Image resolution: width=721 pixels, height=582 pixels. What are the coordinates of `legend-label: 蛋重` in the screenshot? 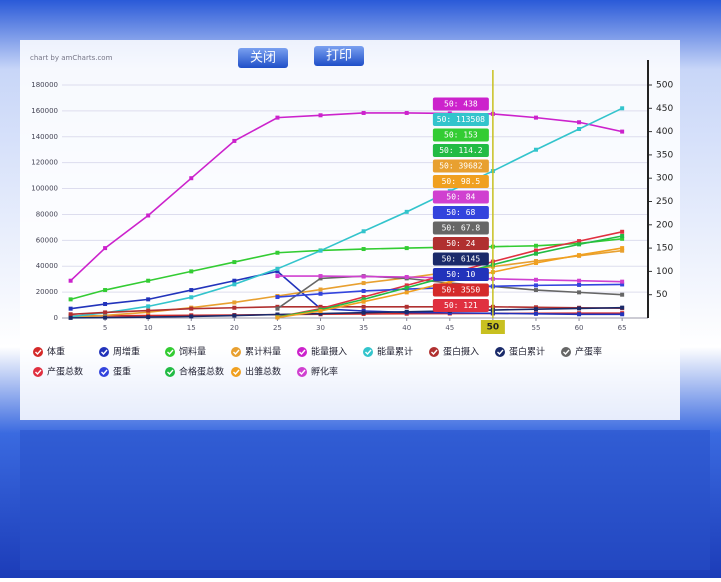 It's located at (122, 372).